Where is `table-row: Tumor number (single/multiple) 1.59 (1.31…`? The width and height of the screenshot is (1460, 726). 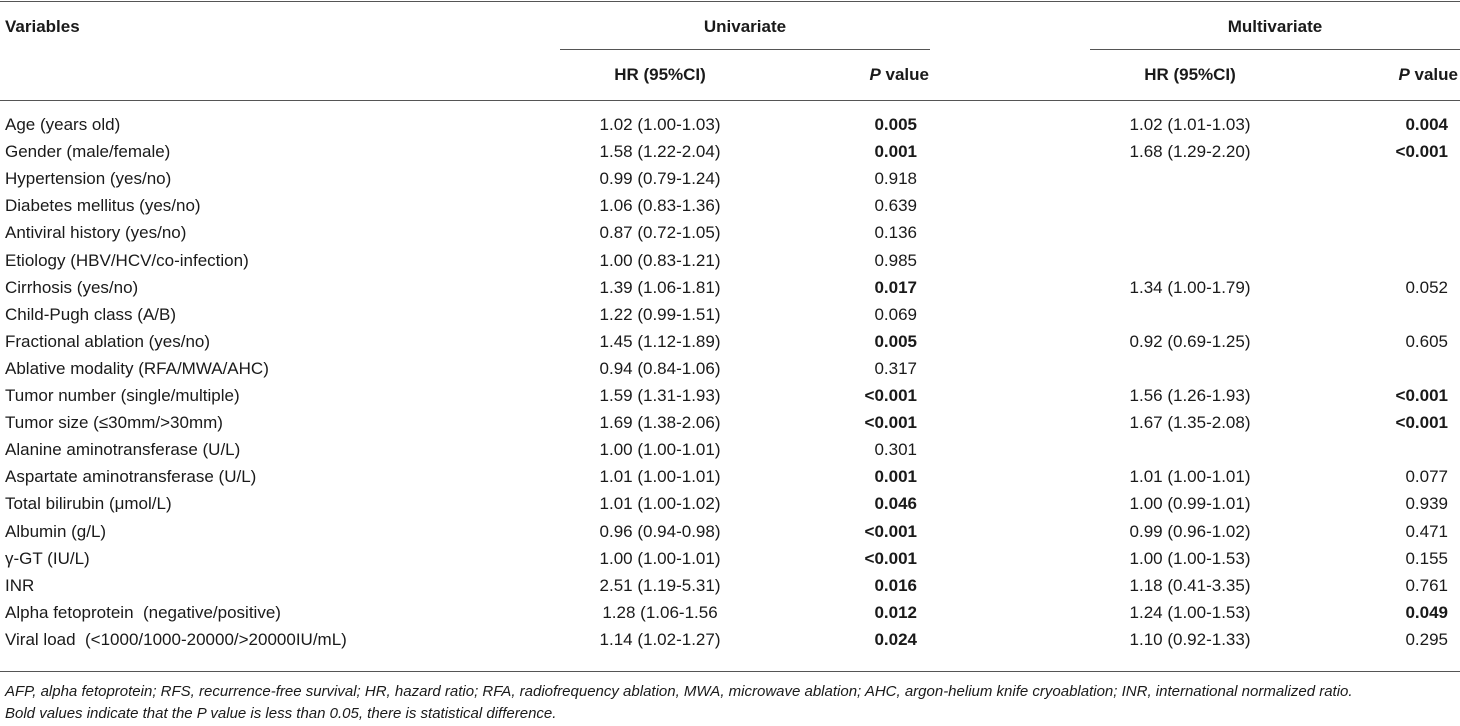
table-row: Tumor number (single/multiple) 1.59 (1.31… is located at coordinates (730, 396).